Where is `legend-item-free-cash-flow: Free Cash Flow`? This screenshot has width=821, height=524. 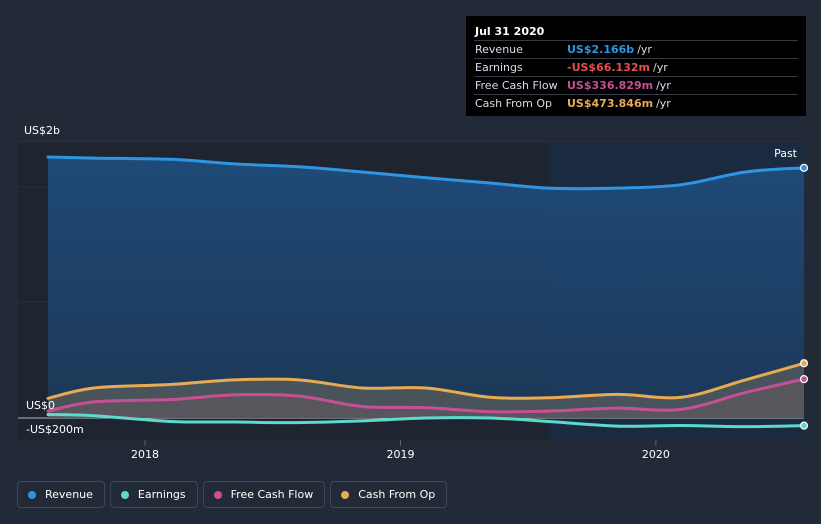 legend-item-free-cash-flow: Free Cash Flow is located at coordinates (264, 494).